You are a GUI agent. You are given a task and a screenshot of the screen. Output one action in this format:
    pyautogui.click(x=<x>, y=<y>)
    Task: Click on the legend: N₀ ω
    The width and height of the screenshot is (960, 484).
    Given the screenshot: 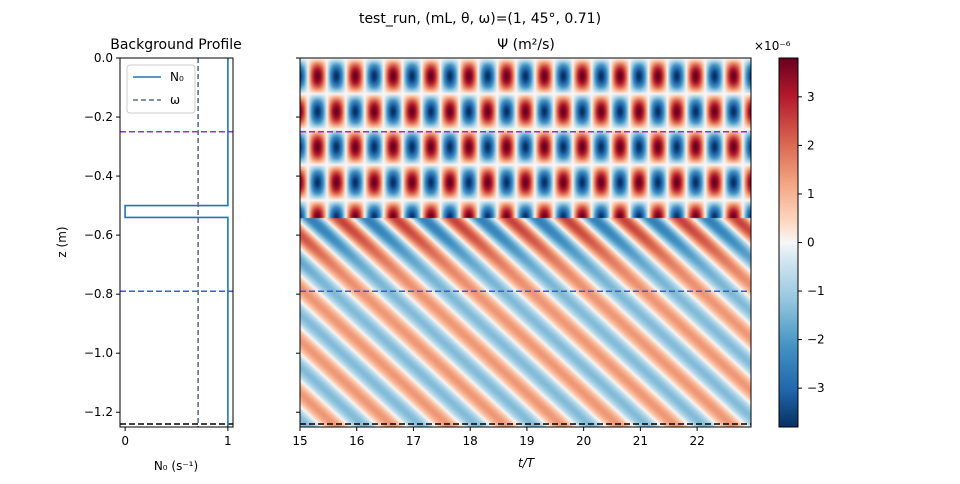 What is the action you would take?
    pyautogui.click(x=161, y=89)
    